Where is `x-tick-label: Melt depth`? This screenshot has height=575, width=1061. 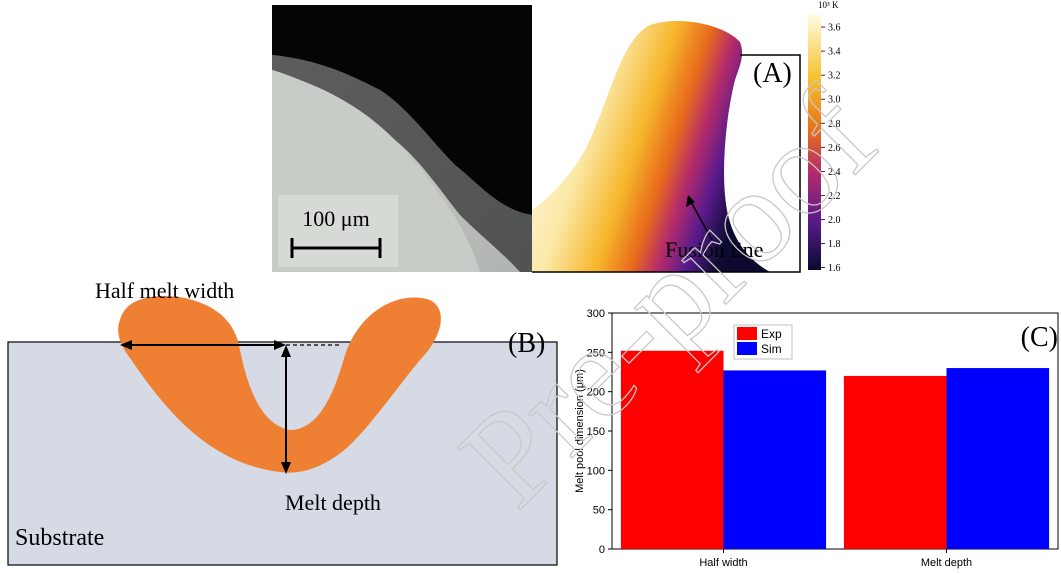 x-tick-label: Melt depth is located at coordinates (946, 563).